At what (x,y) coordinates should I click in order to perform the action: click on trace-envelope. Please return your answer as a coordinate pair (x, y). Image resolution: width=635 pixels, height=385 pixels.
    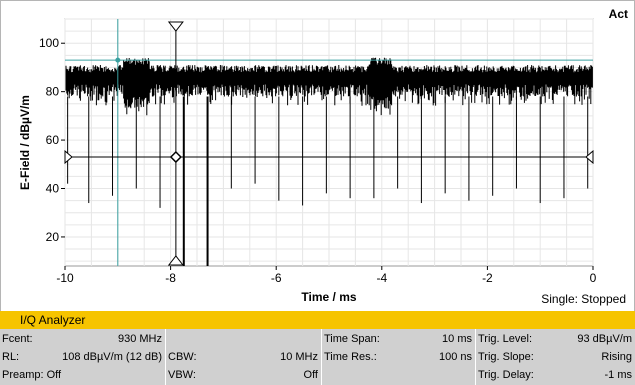
    Looking at the image, I should click on (329, 86).